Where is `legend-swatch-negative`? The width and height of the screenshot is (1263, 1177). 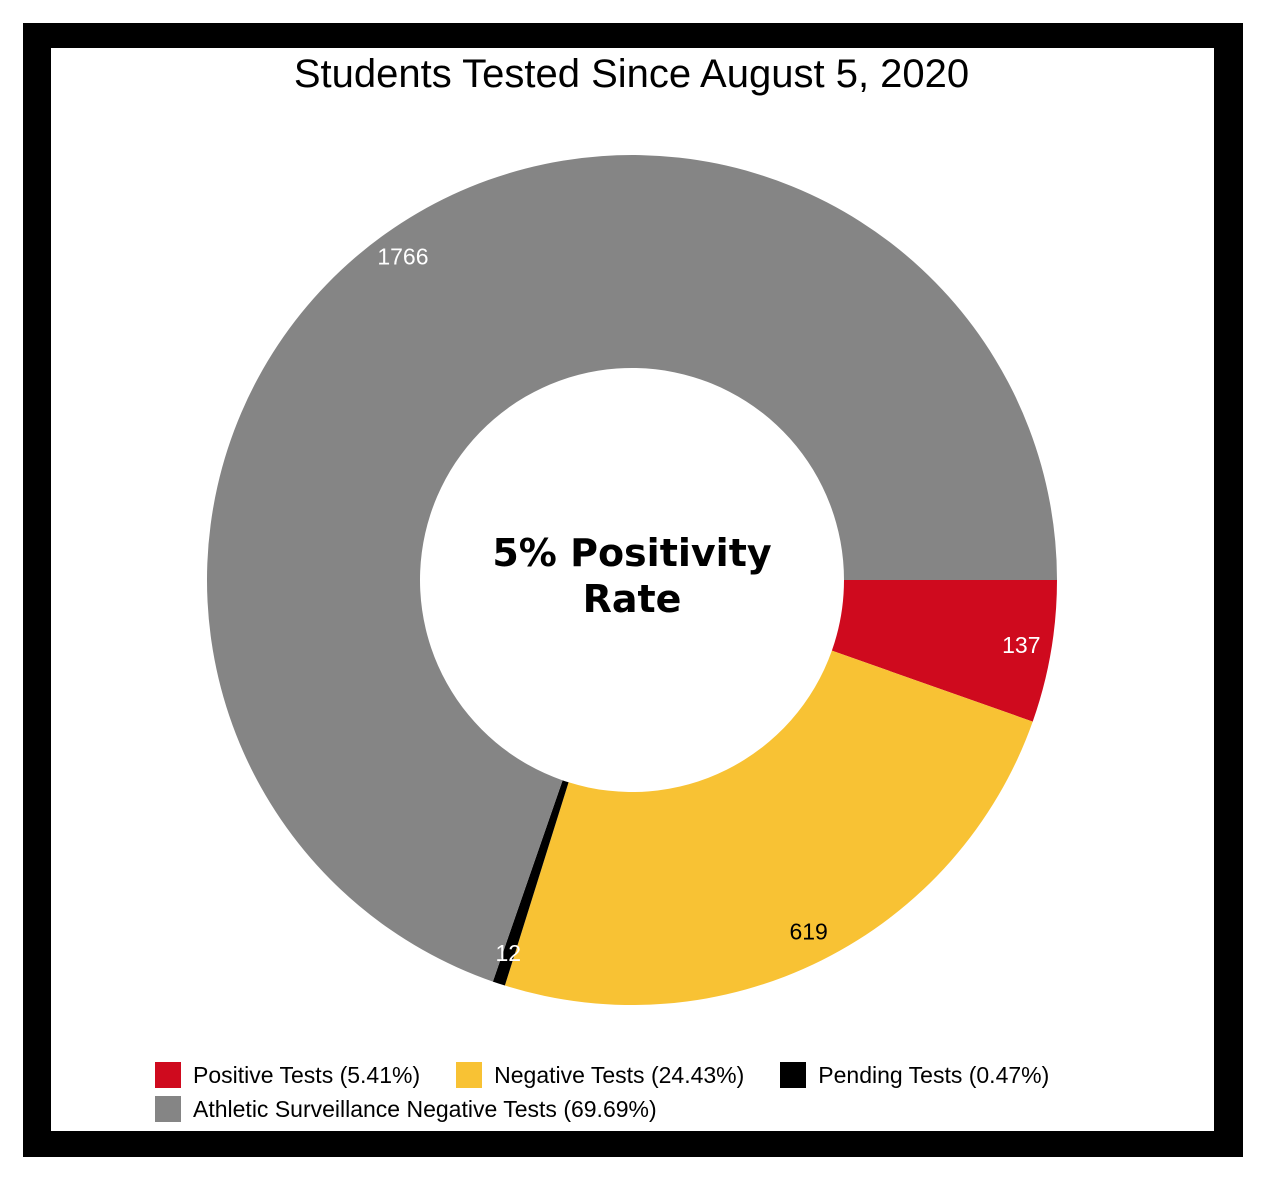 legend-swatch-negative is located at coordinates (469, 1075).